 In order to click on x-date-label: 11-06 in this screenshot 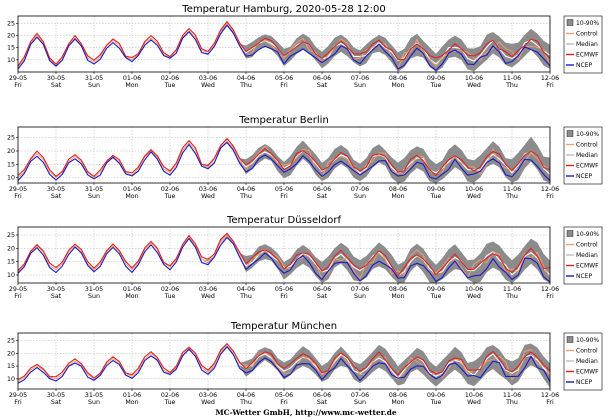, I will do `click(512, 78)`.